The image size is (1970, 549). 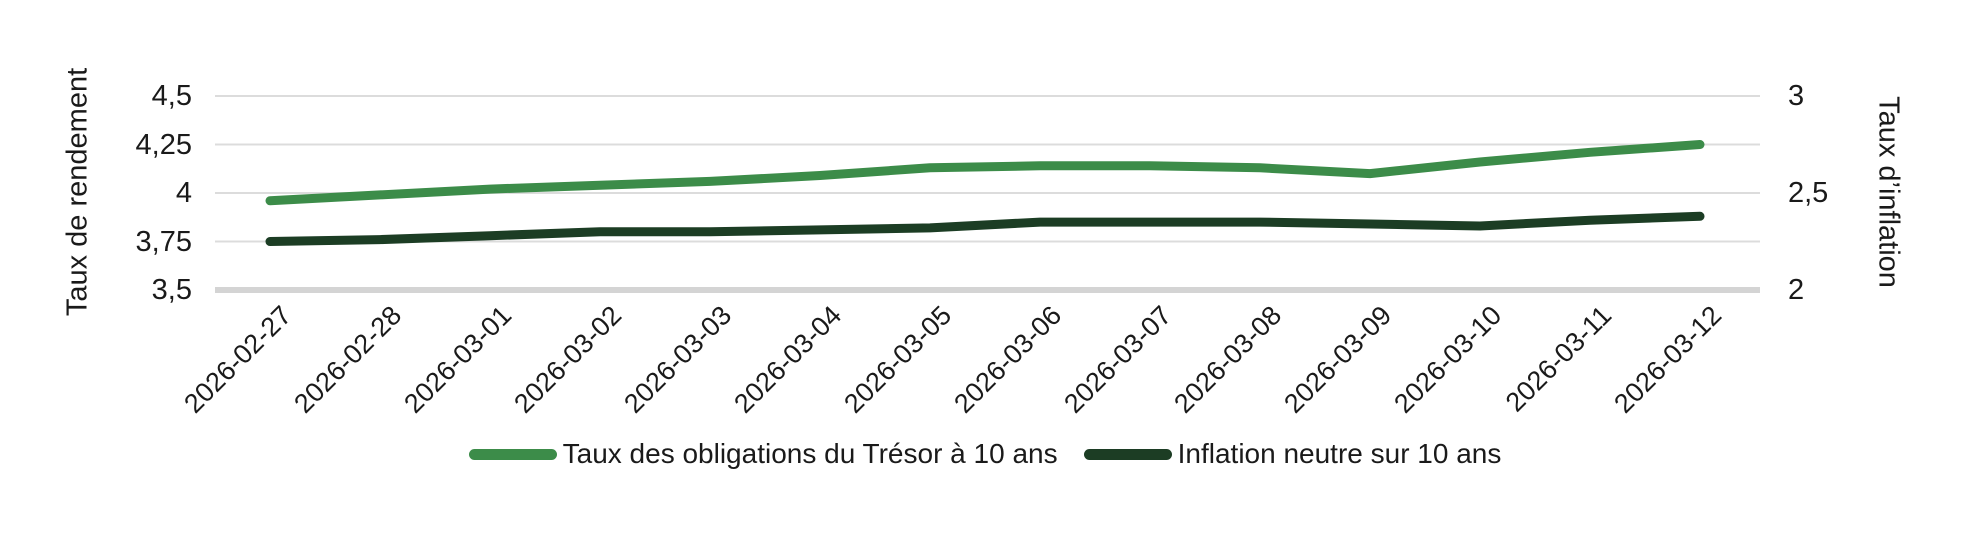 I want to click on treasury-line-swatch, so click(x=512, y=454).